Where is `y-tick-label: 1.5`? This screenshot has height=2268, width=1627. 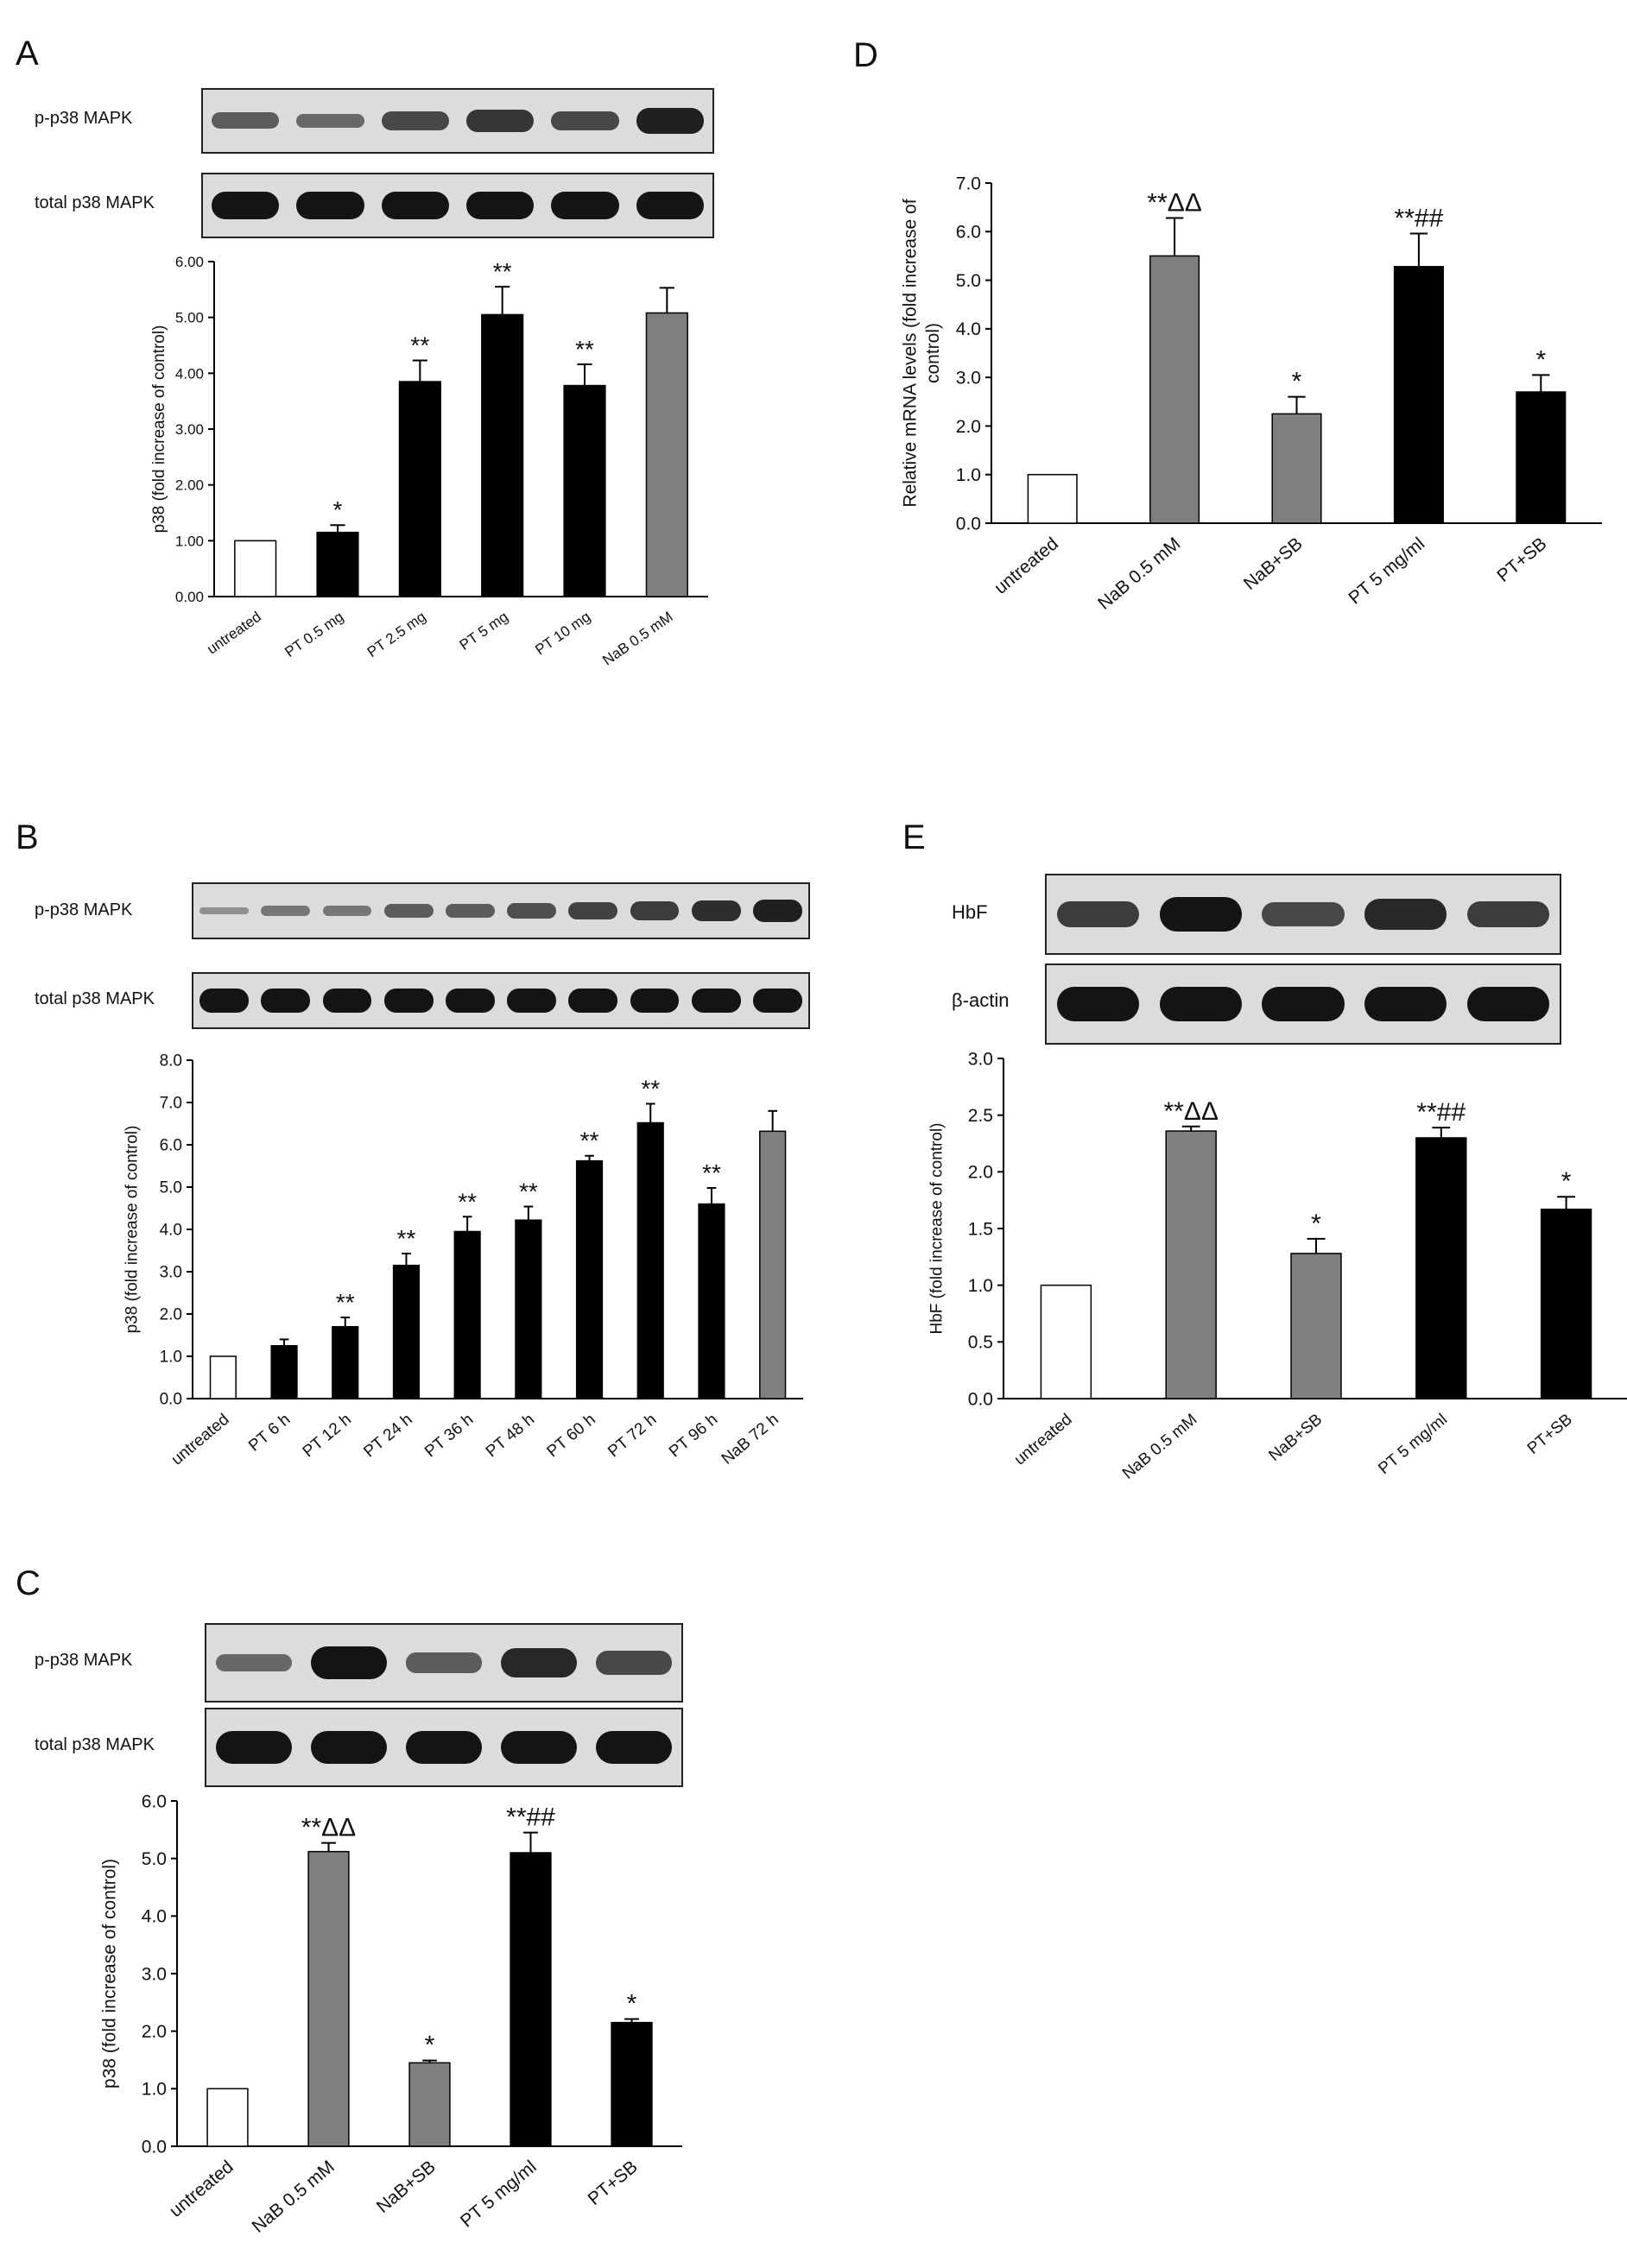 y-tick-label: 1.5 is located at coordinates (980, 1229).